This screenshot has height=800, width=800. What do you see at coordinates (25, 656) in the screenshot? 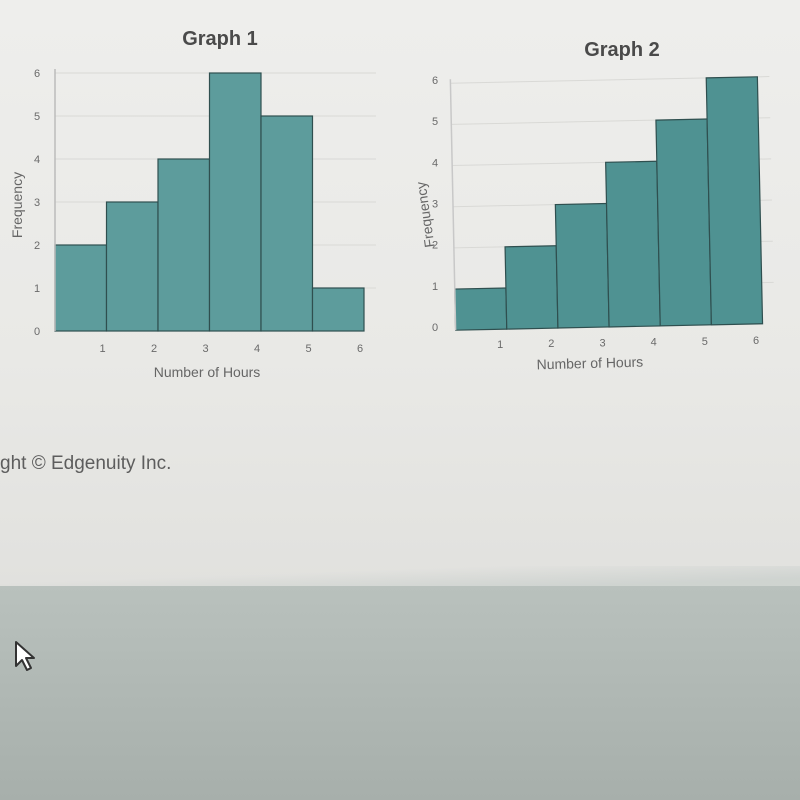
I see `mouse-pointer-icon` at bounding box center [25, 656].